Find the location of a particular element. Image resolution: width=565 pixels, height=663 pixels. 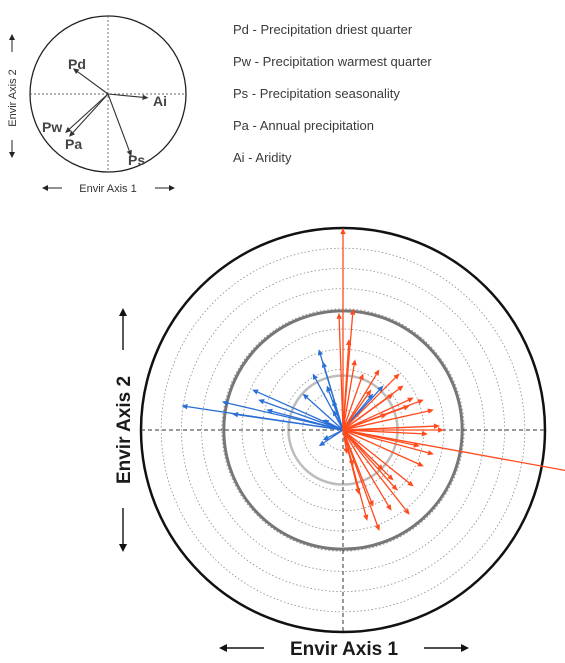

inset-axis2-bottom-arrowhead is located at coordinates (12, 155).